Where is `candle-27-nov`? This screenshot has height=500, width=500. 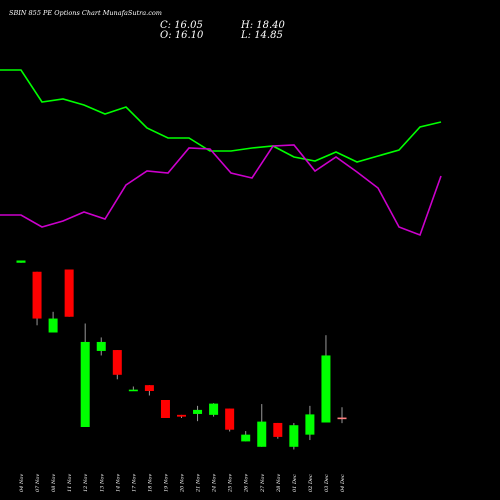
candle-27-nov is located at coordinates (262, 425).